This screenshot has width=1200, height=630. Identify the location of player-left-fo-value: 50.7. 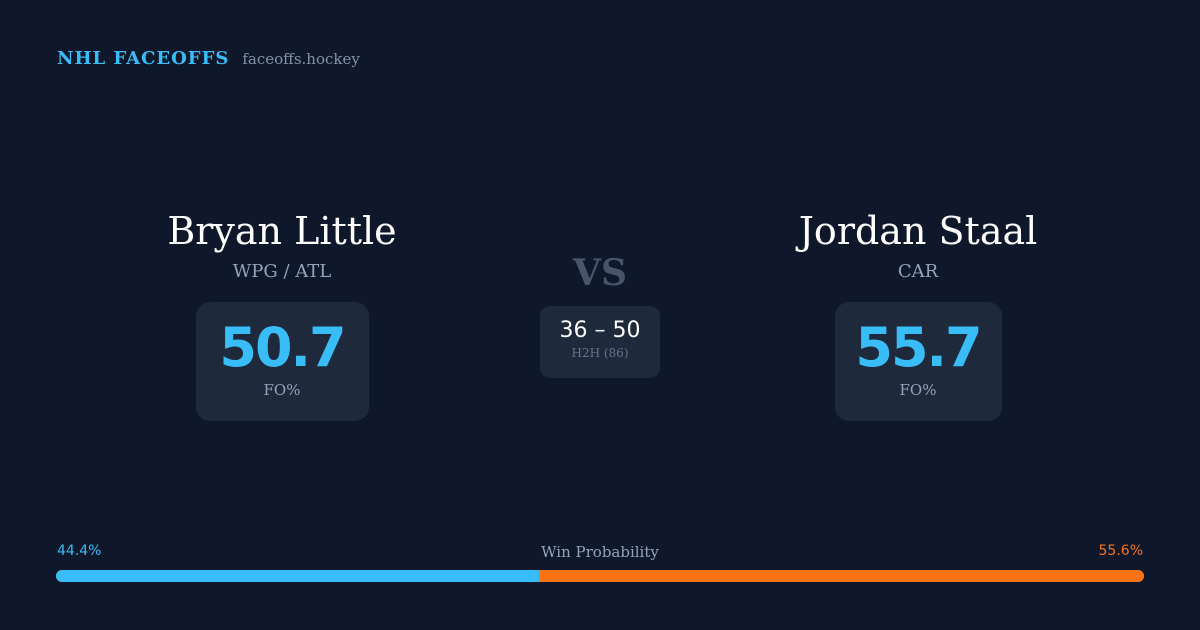
(282, 347).